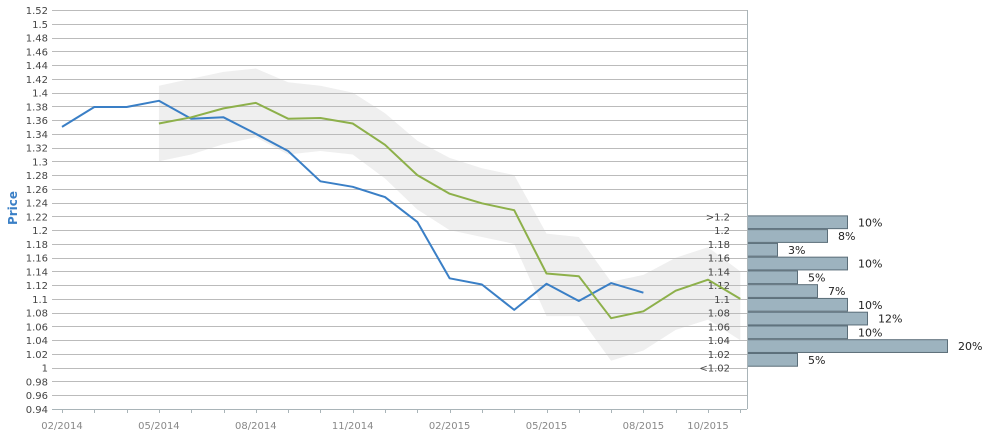 The image size is (989, 437). I want to click on x-tick-label: 10/2015, so click(708, 426).